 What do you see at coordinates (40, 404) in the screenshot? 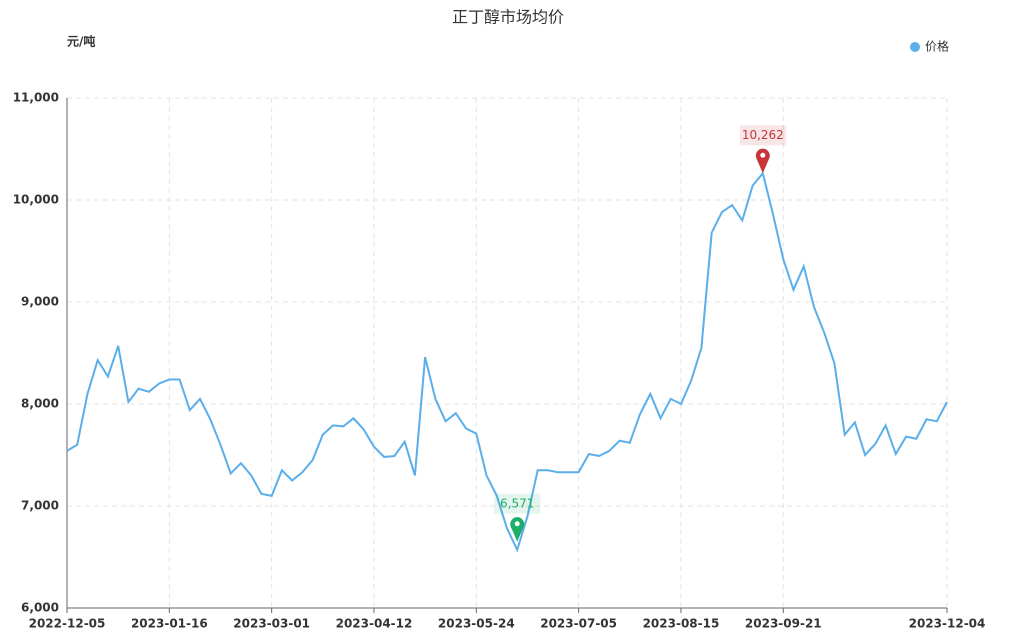
I see `y-tick-label: 8,000` at bounding box center [40, 404].